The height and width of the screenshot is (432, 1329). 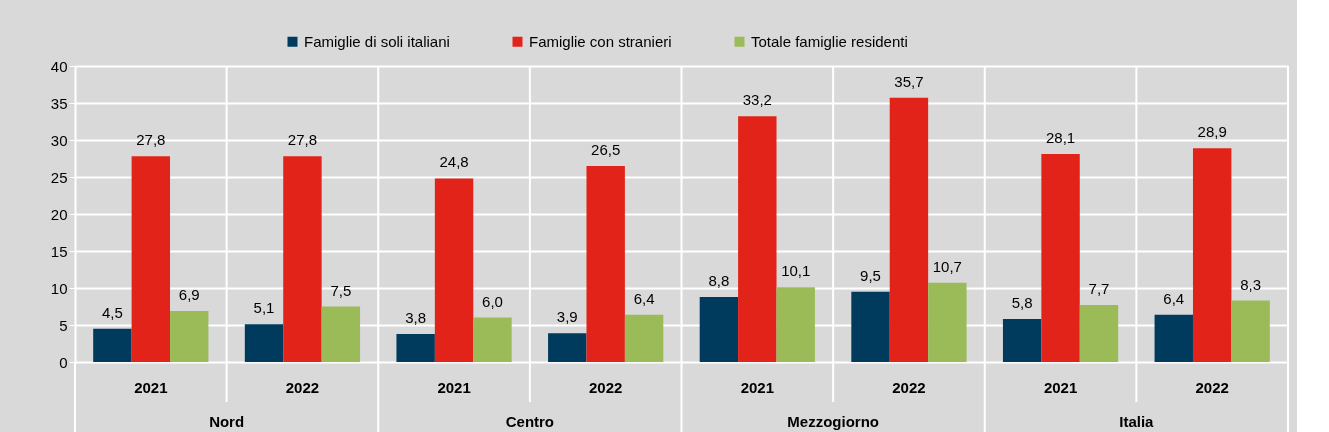 I want to click on text: Nord, so click(x=227, y=421).